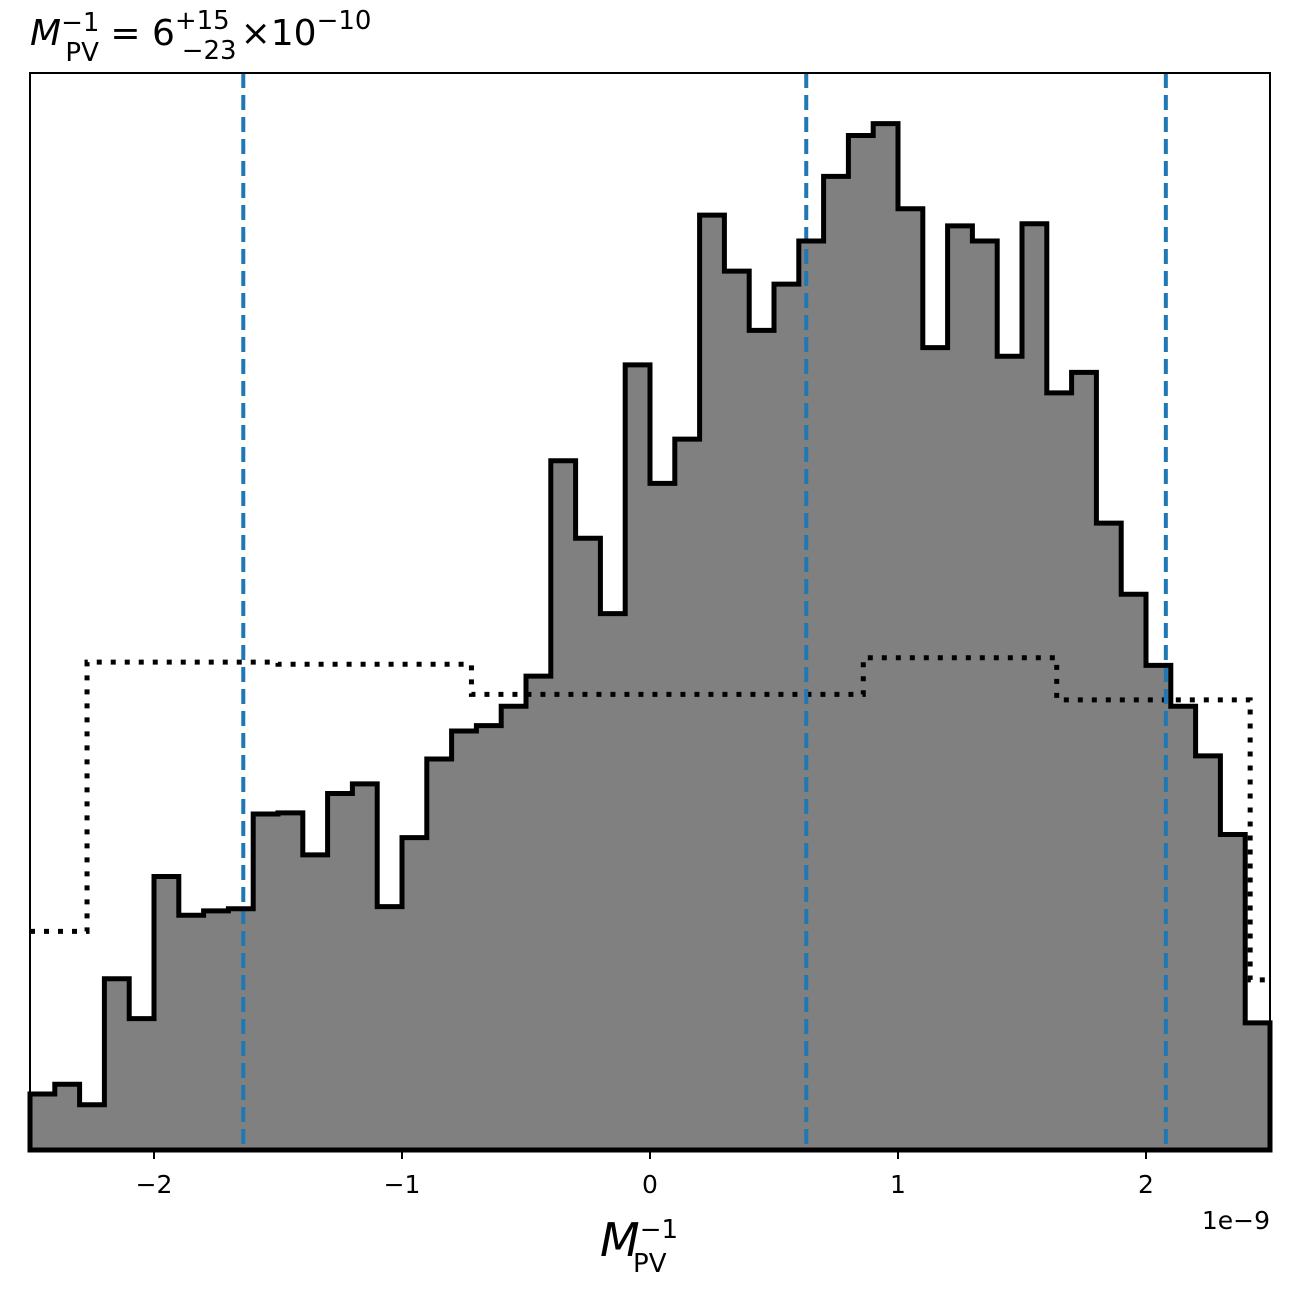 The width and height of the screenshot is (1289, 1293). What do you see at coordinates (163, 33) in the screenshot?
I see `title-value: 6` at bounding box center [163, 33].